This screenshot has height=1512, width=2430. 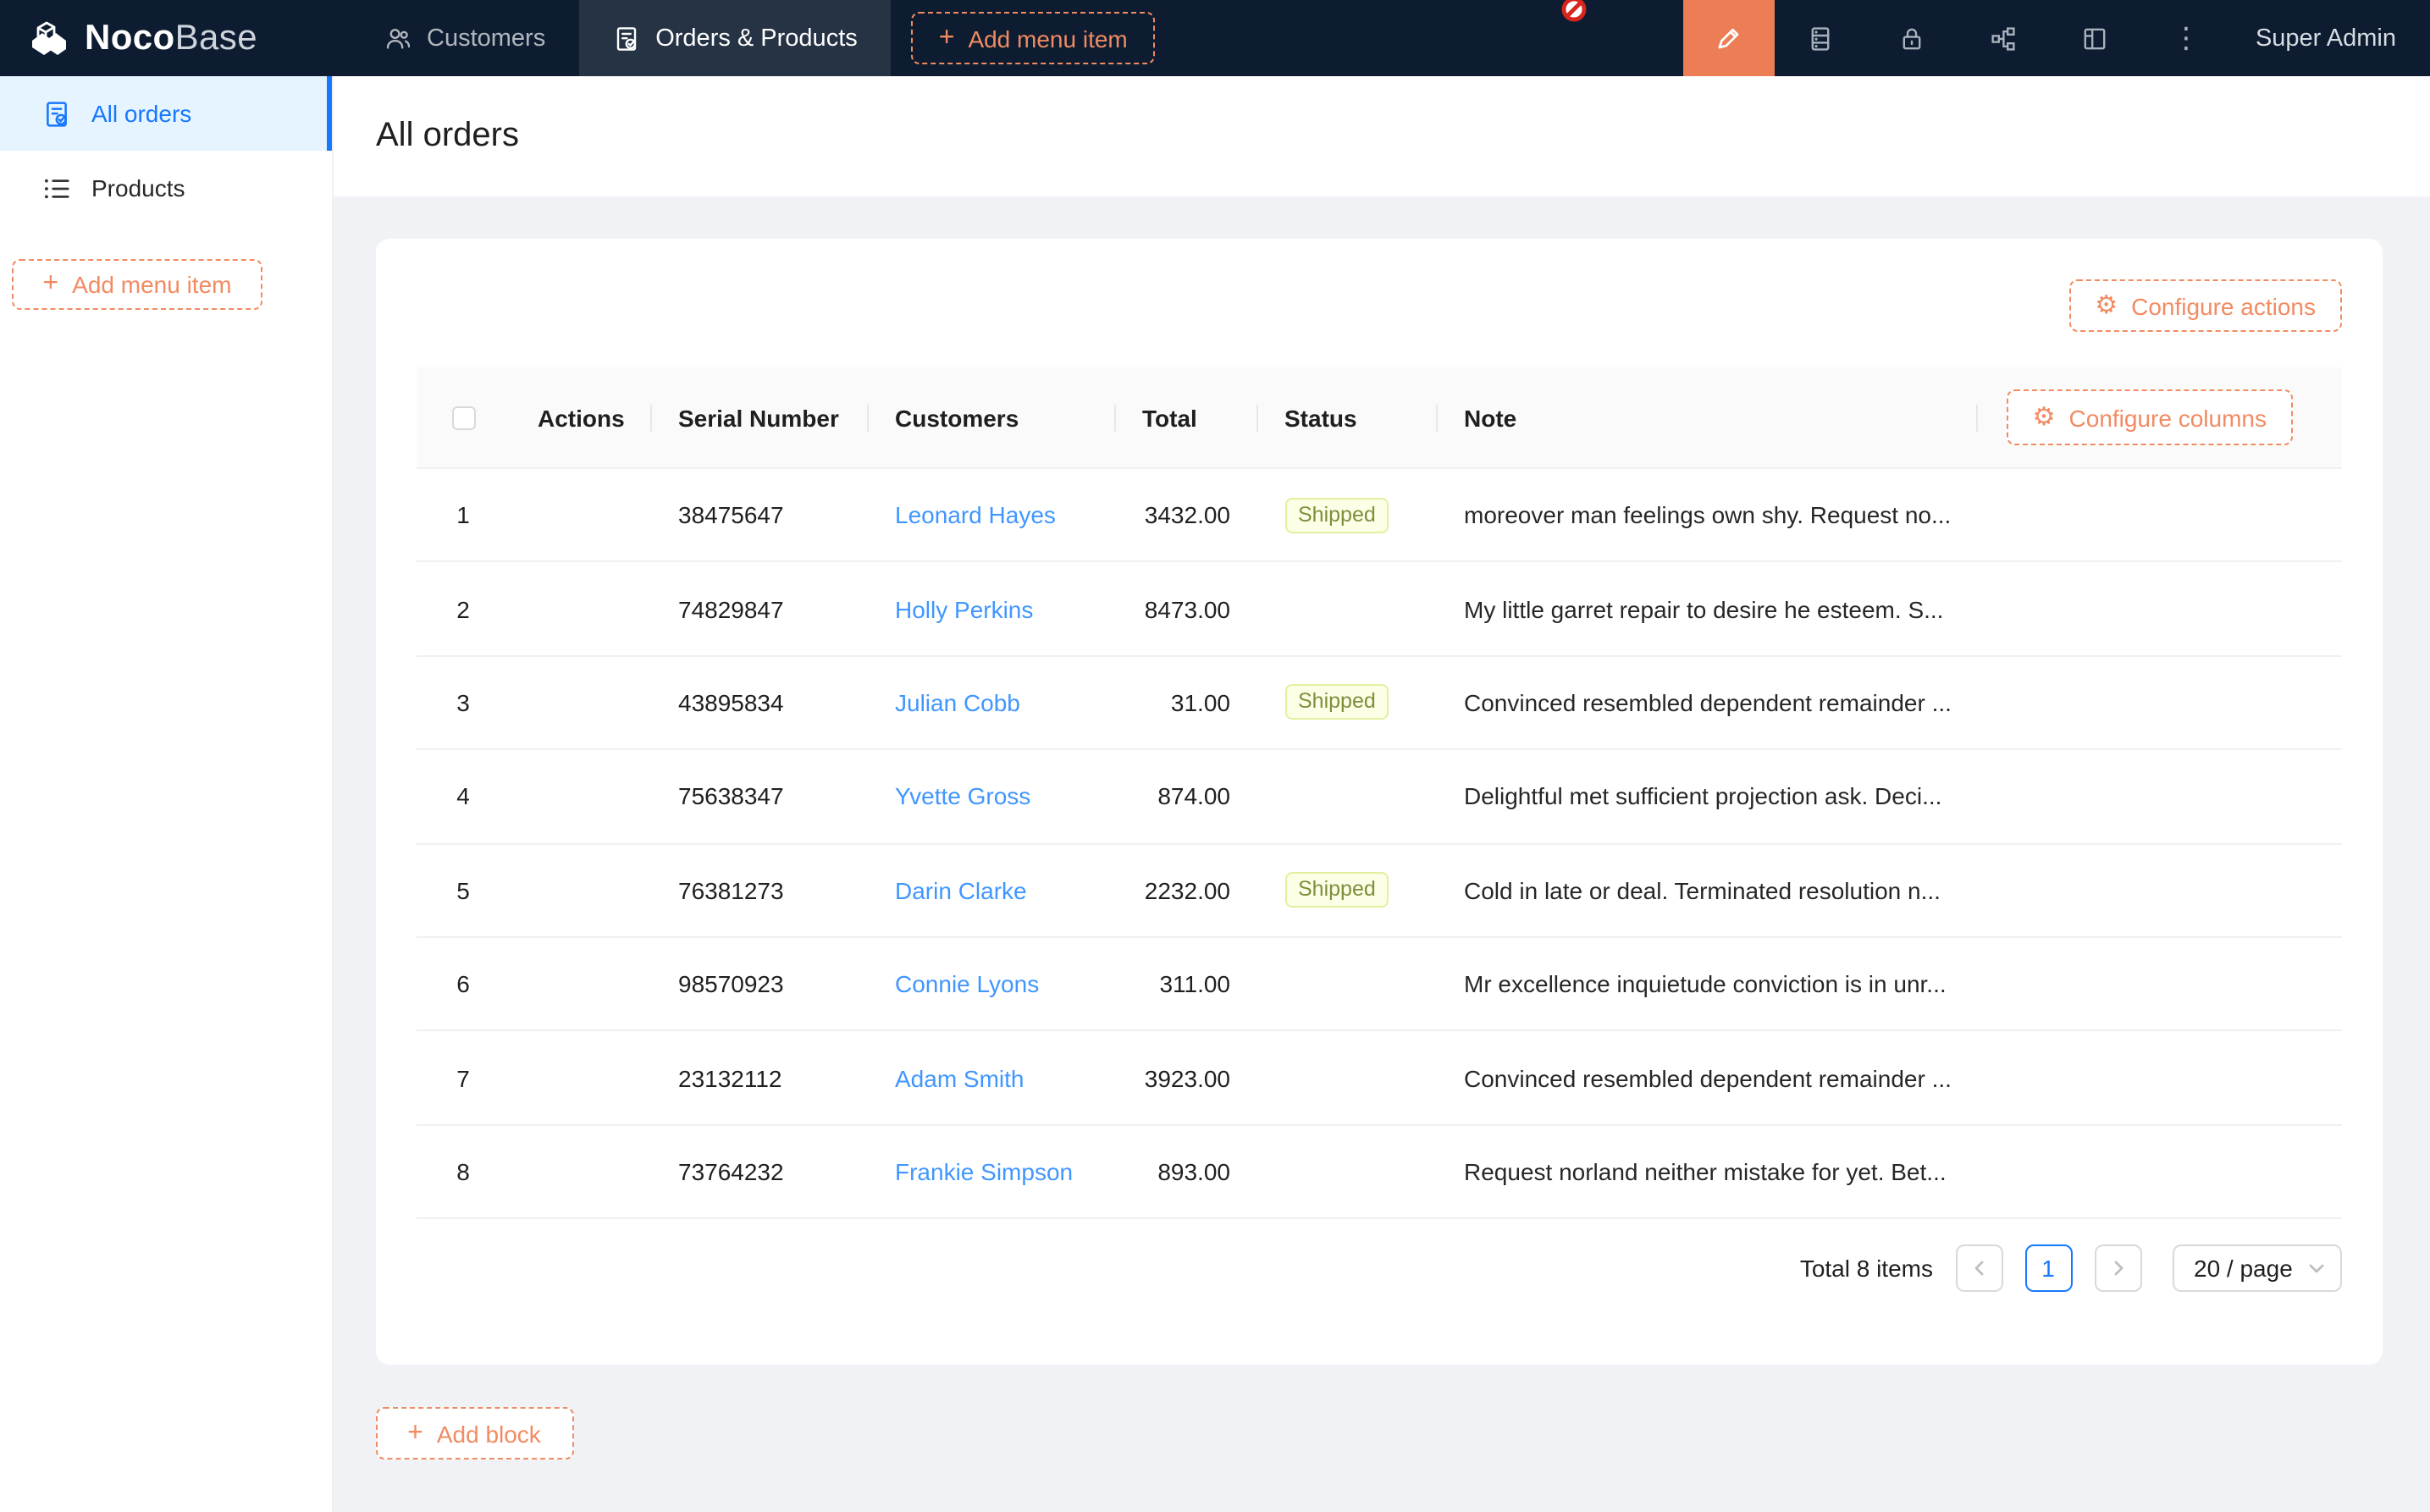 I want to click on sidebar-add-menu-item-button: + Add menu item, so click(x=137, y=284).